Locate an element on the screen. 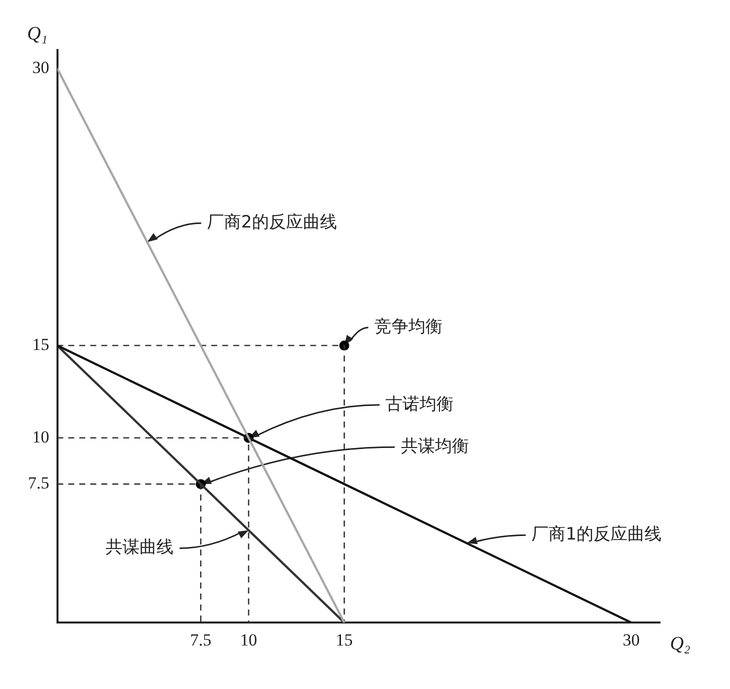  annotation: 竞争均衡 is located at coordinates (408, 326).